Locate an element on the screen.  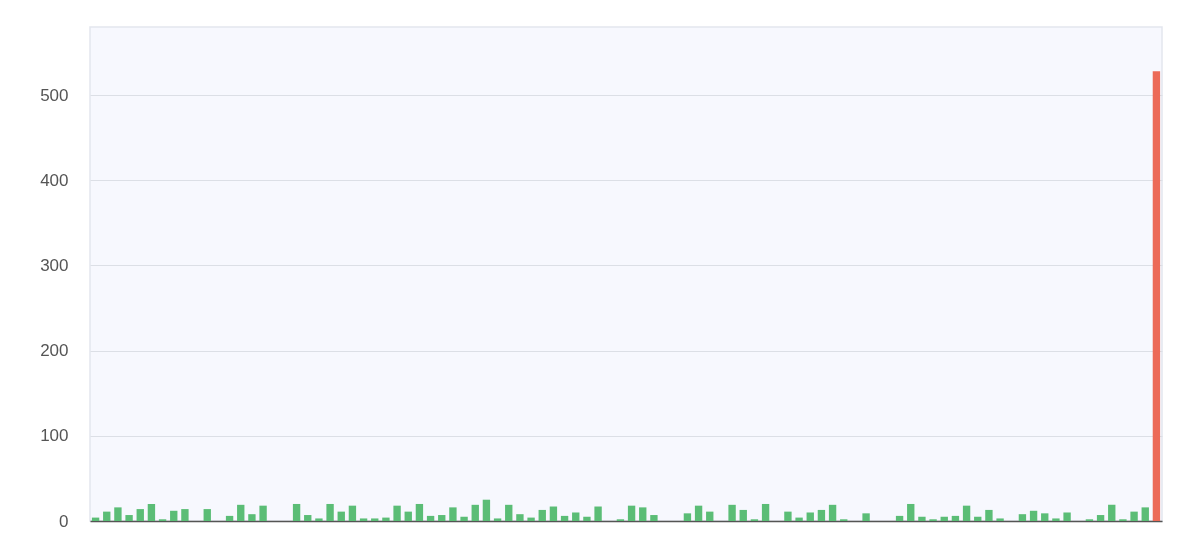
y-tick-label: 500 is located at coordinates (54, 95).